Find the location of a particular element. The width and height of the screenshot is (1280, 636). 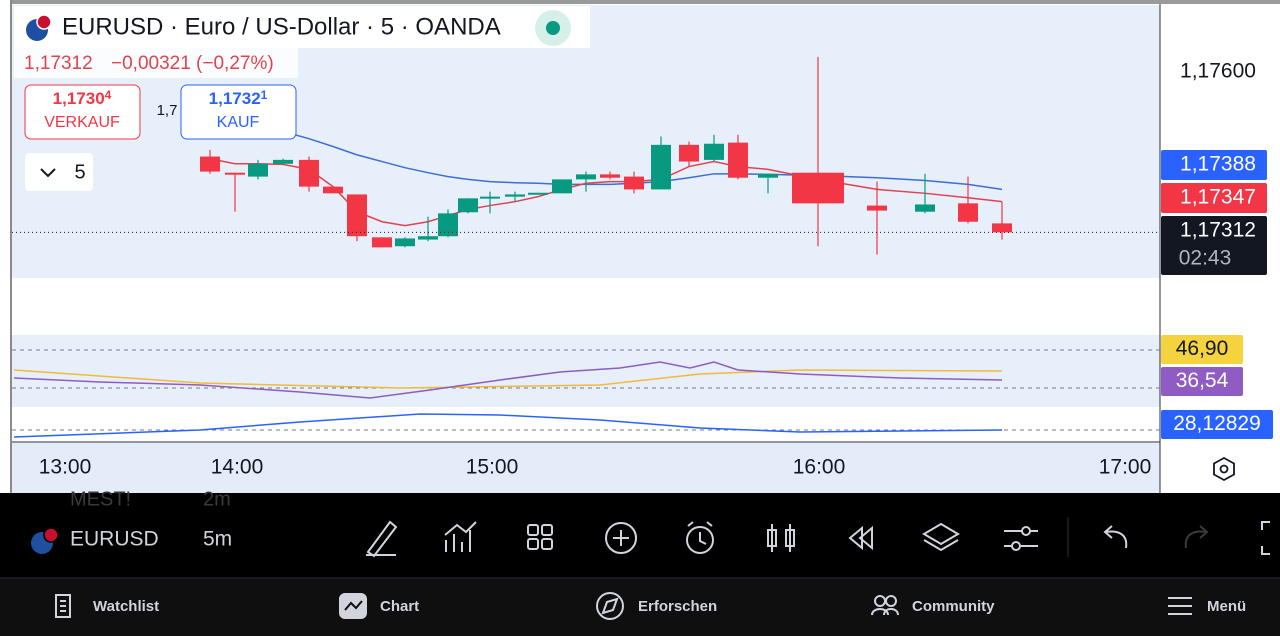

draw-icon is located at coordinates (382, 539).